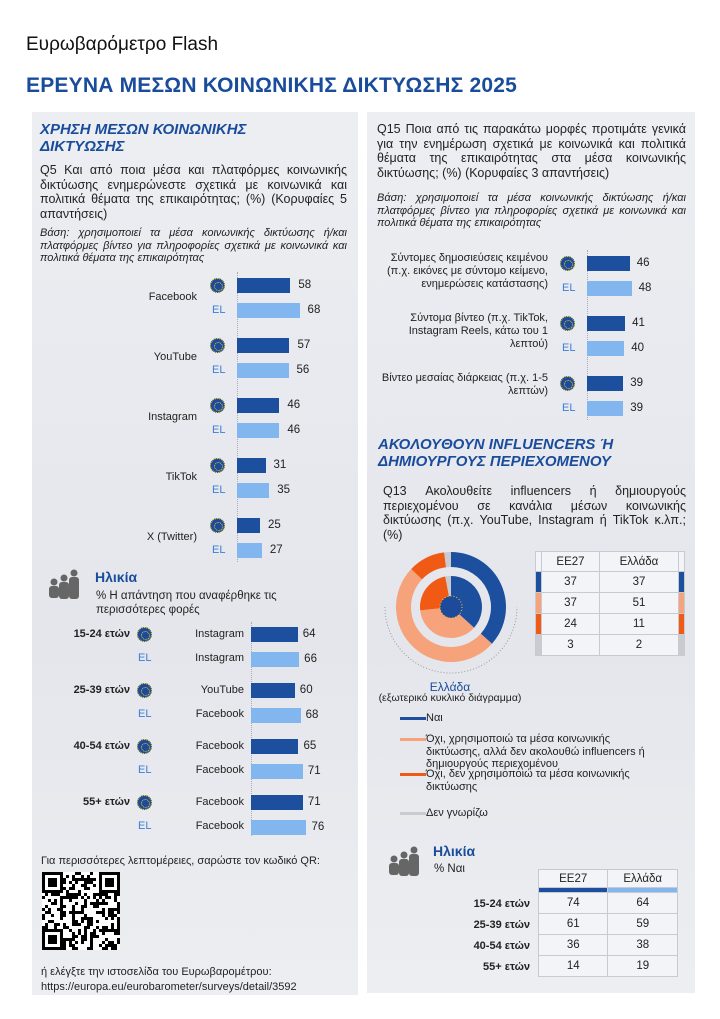  Describe the element at coordinates (457, 813) in the screenshot. I see `legend-label: Δεν γνωρίζω` at that location.